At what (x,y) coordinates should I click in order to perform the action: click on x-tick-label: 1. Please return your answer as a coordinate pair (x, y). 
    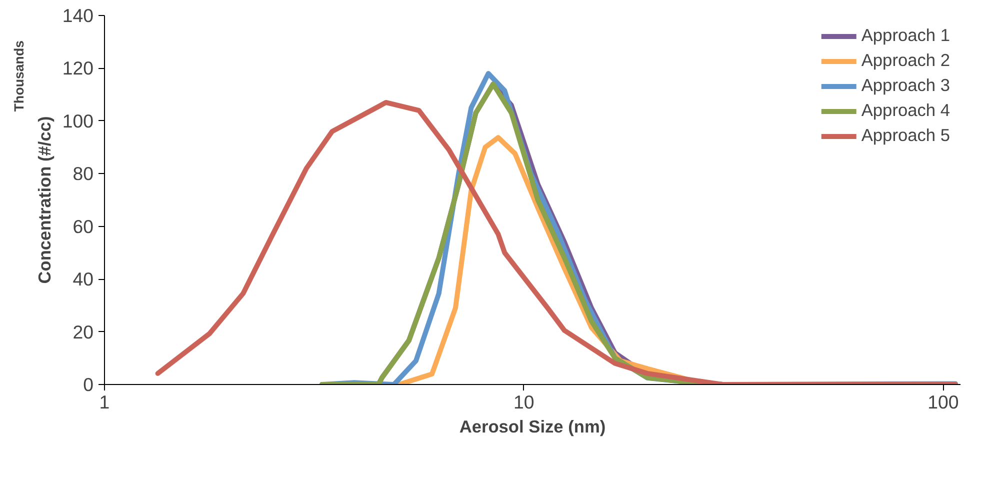
    Looking at the image, I should click on (104, 402).